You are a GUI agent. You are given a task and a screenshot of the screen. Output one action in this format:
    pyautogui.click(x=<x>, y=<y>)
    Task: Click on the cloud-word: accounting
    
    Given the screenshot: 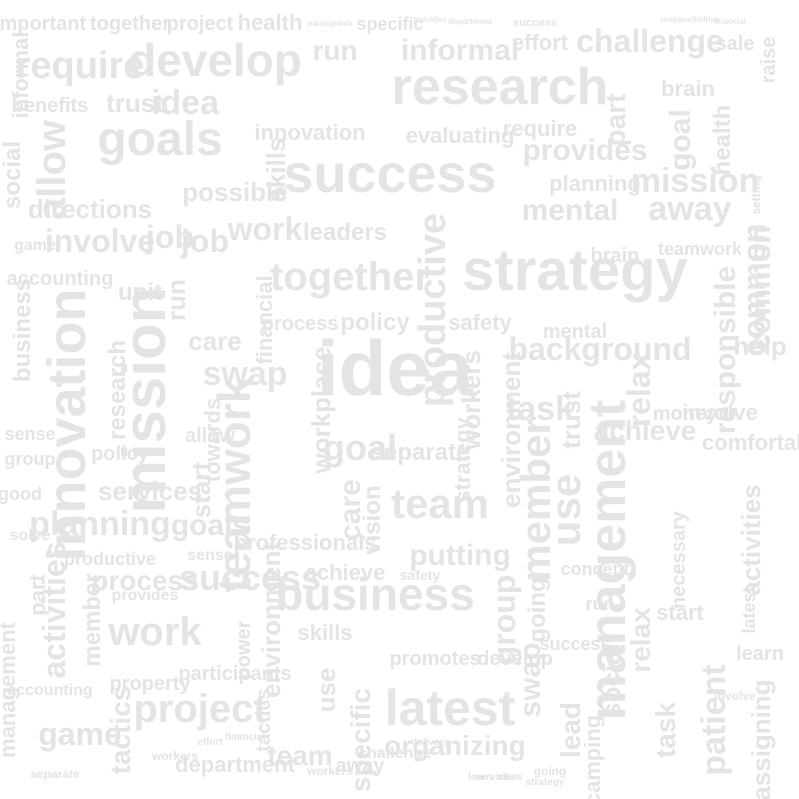 What is the action you would take?
    pyautogui.click(x=49, y=690)
    